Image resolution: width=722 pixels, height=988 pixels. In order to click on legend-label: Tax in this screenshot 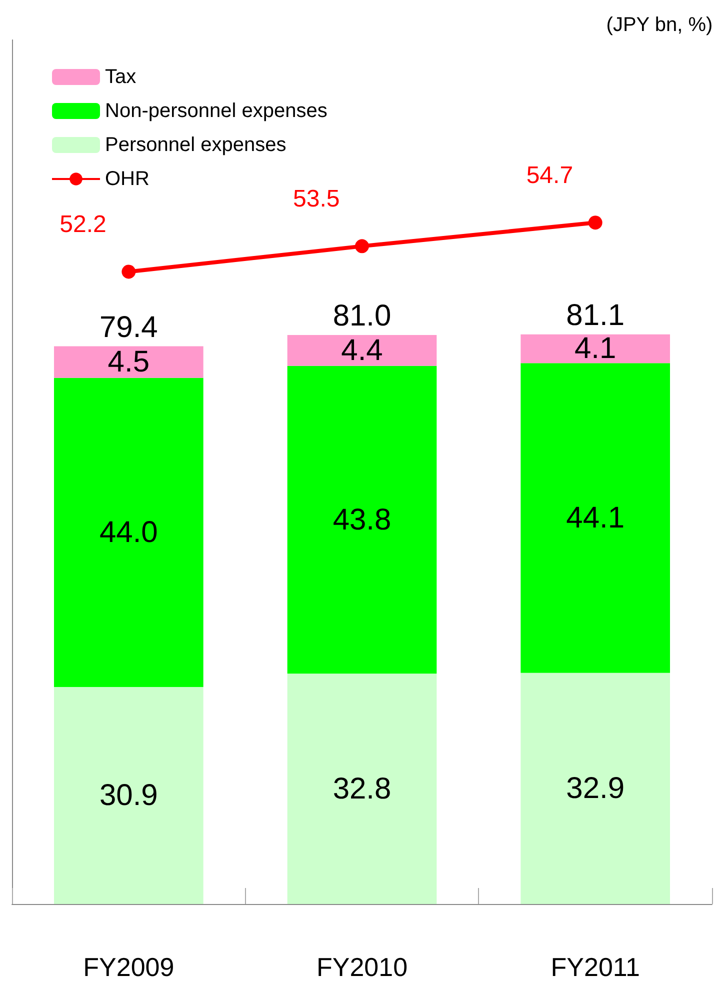, I will do `click(120, 77)`.